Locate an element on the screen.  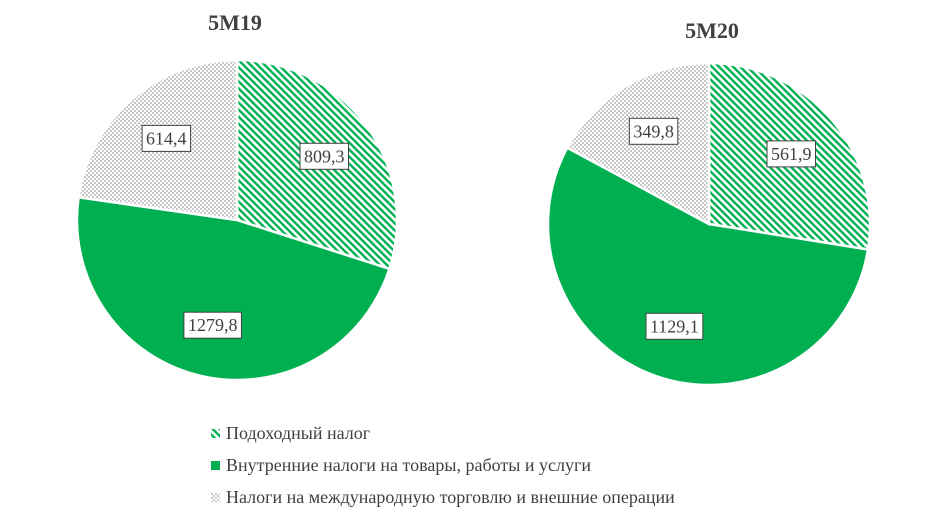
data-label: 1279,8 is located at coordinates (212, 325).